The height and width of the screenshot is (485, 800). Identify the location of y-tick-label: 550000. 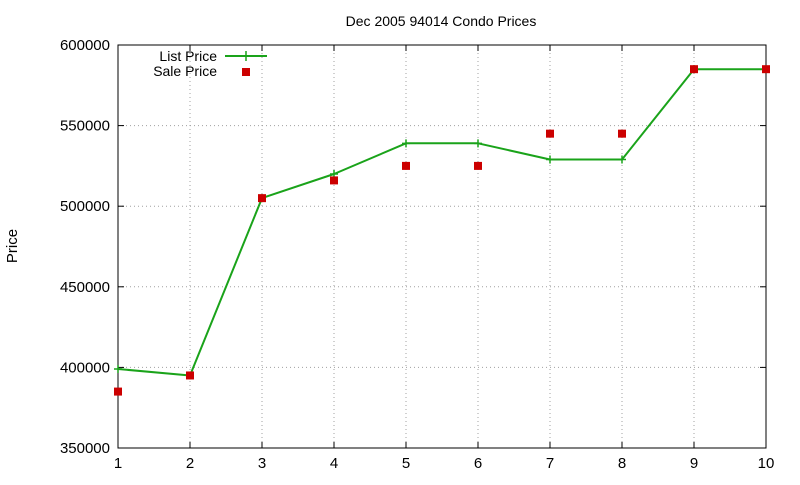
(85, 126).